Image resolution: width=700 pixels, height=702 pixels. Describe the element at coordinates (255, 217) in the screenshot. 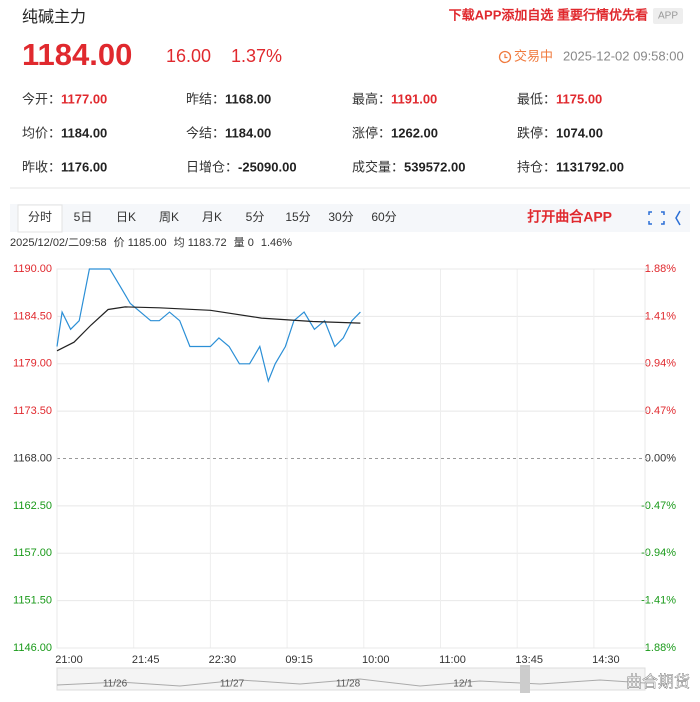

I see `tab: 5分` at that location.